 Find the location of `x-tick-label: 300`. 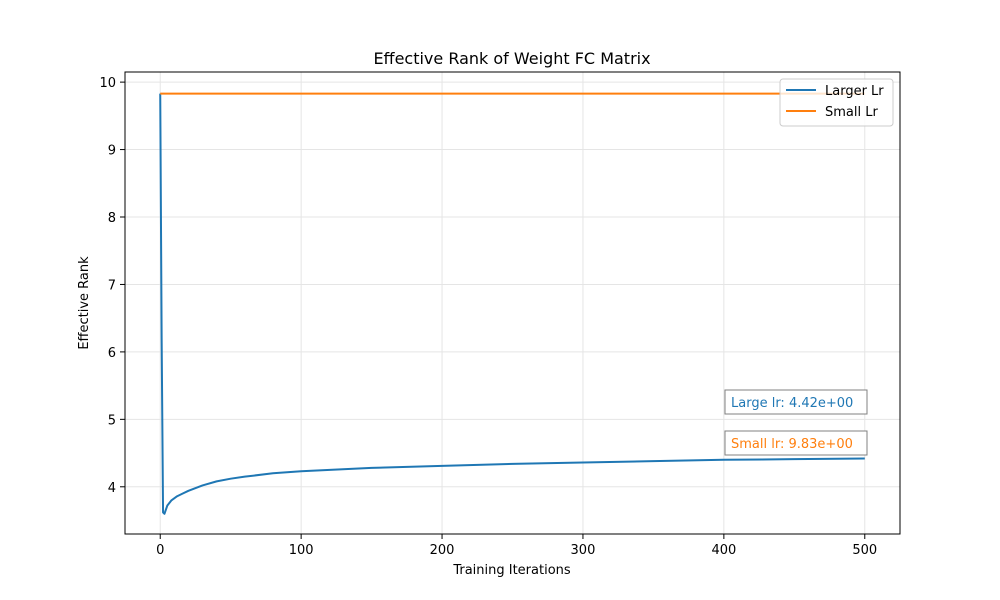

x-tick-label: 300 is located at coordinates (583, 550).